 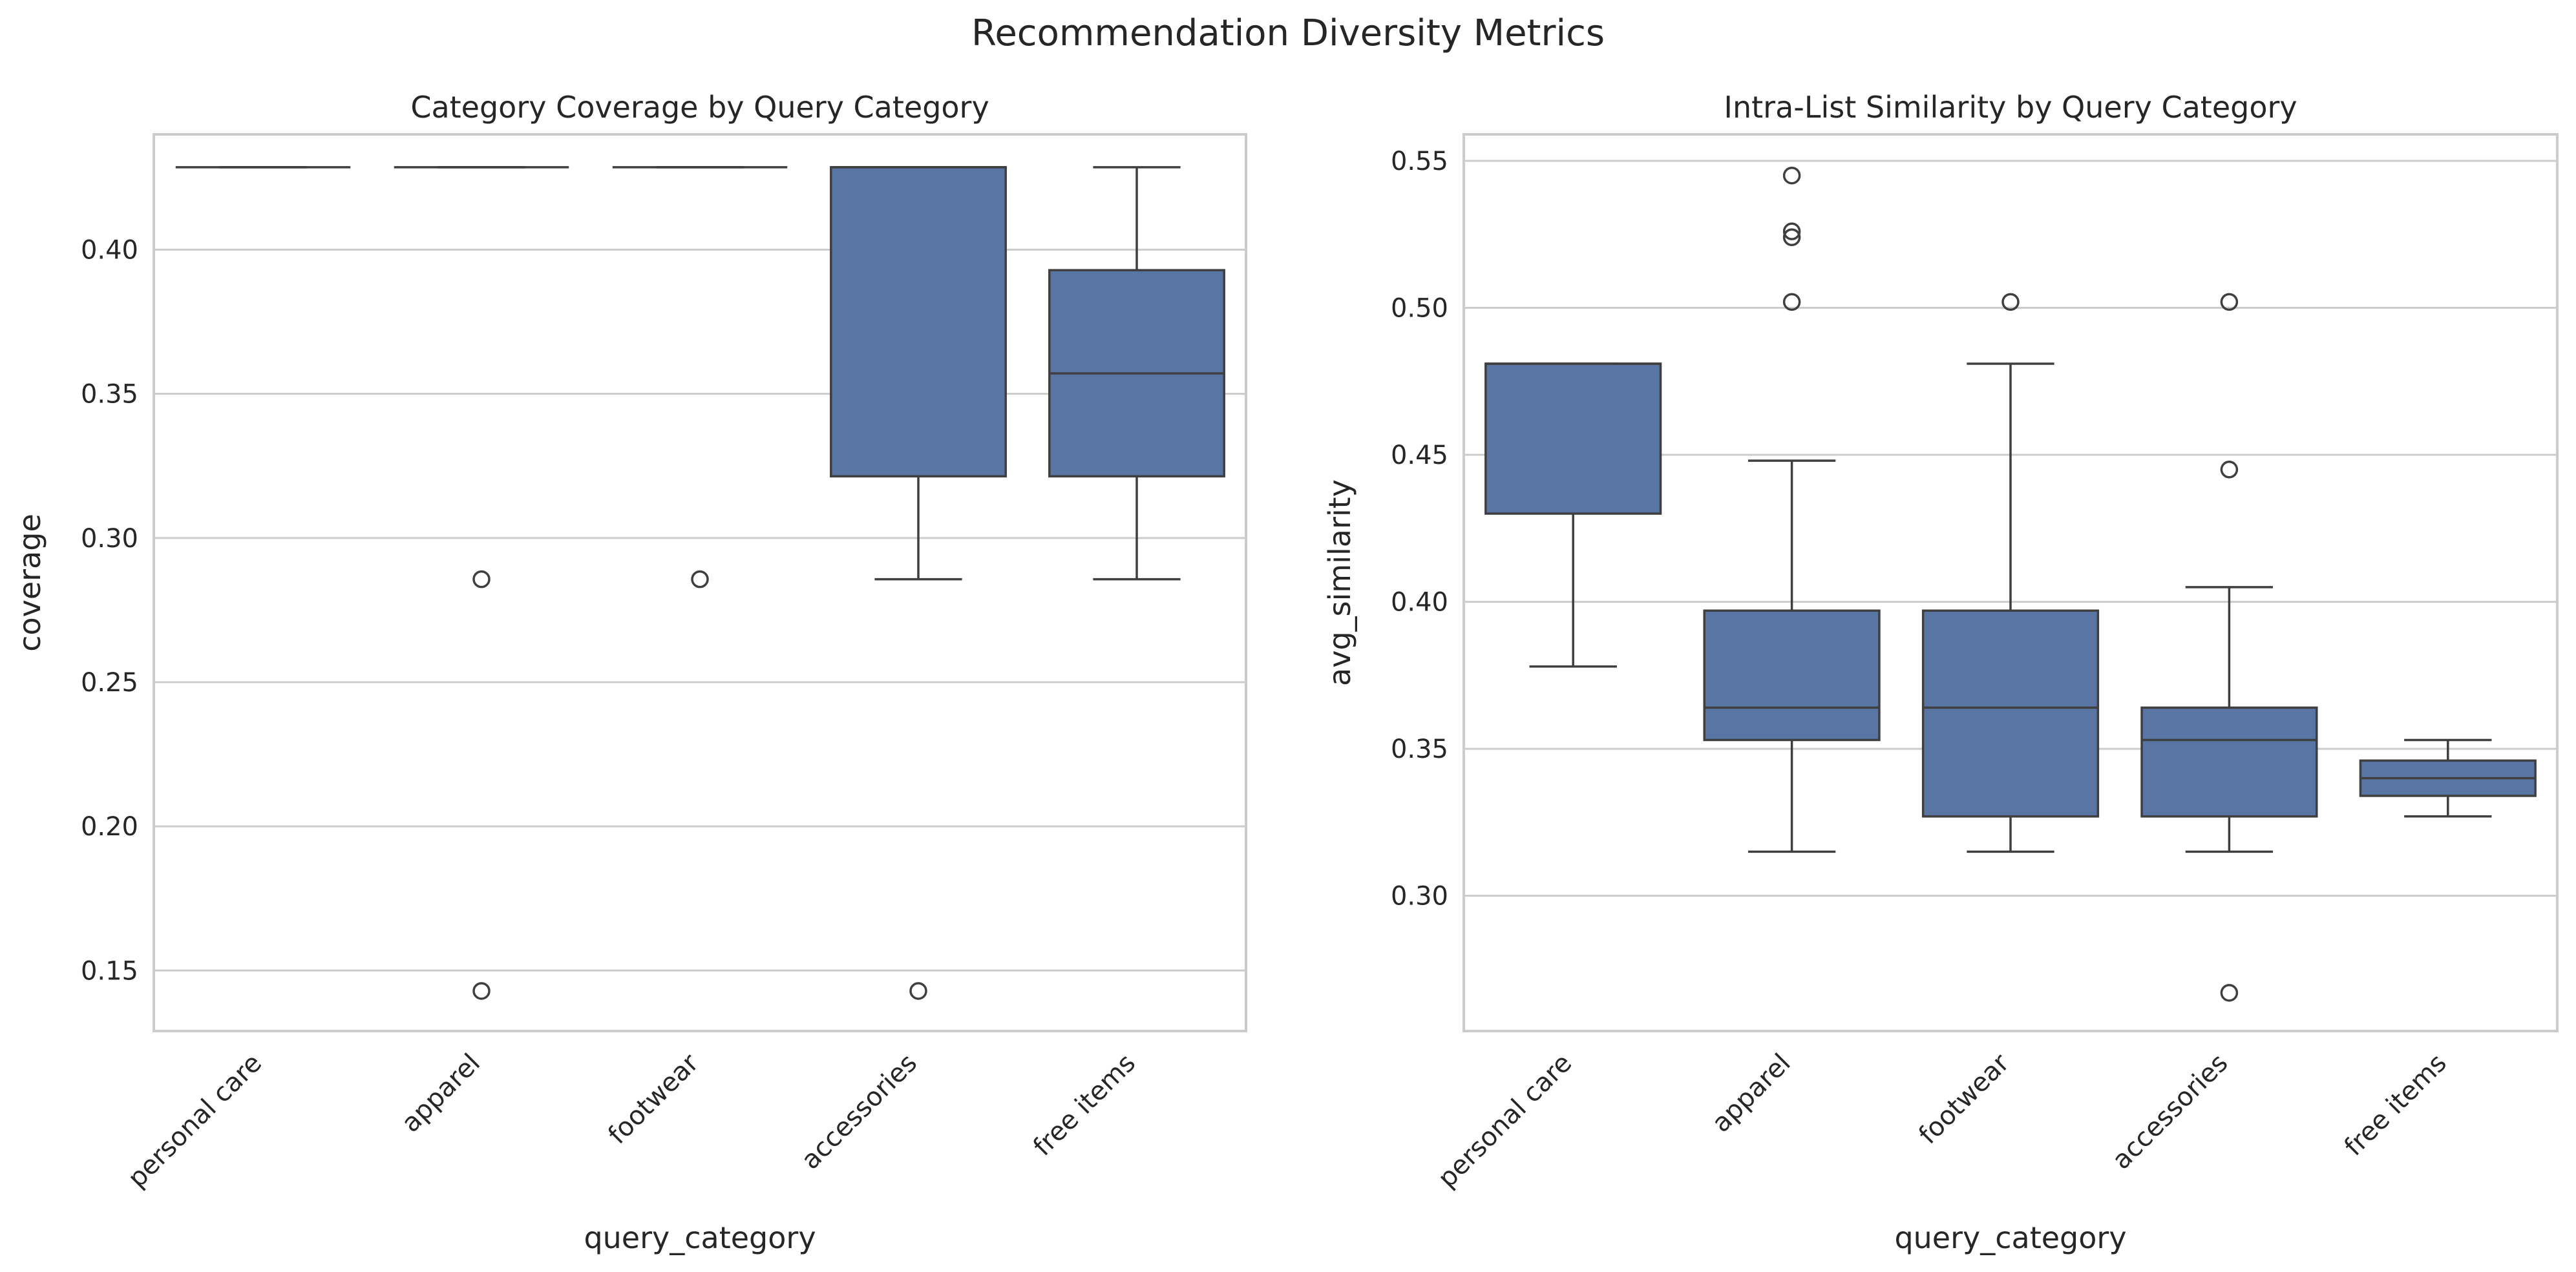 What do you see at coordinates (109, 971) in the screenshot?
I see `chart1-ytick-label: 0.15` at bounding box center [109, 971].